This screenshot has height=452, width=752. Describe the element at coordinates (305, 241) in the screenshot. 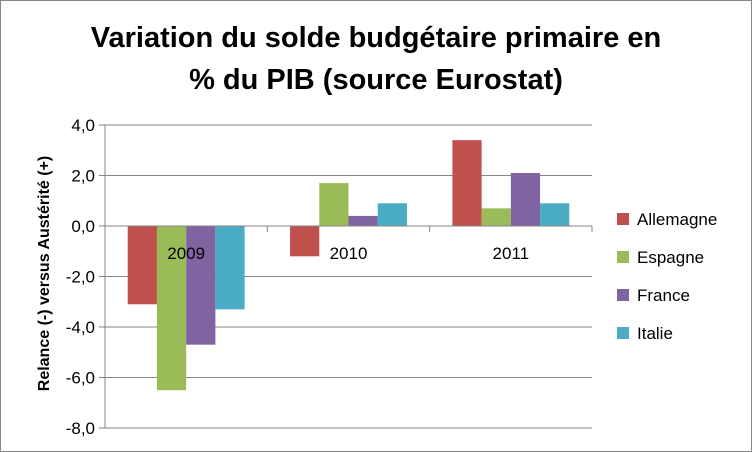

I see `bar-allemagne-2010` at that location.